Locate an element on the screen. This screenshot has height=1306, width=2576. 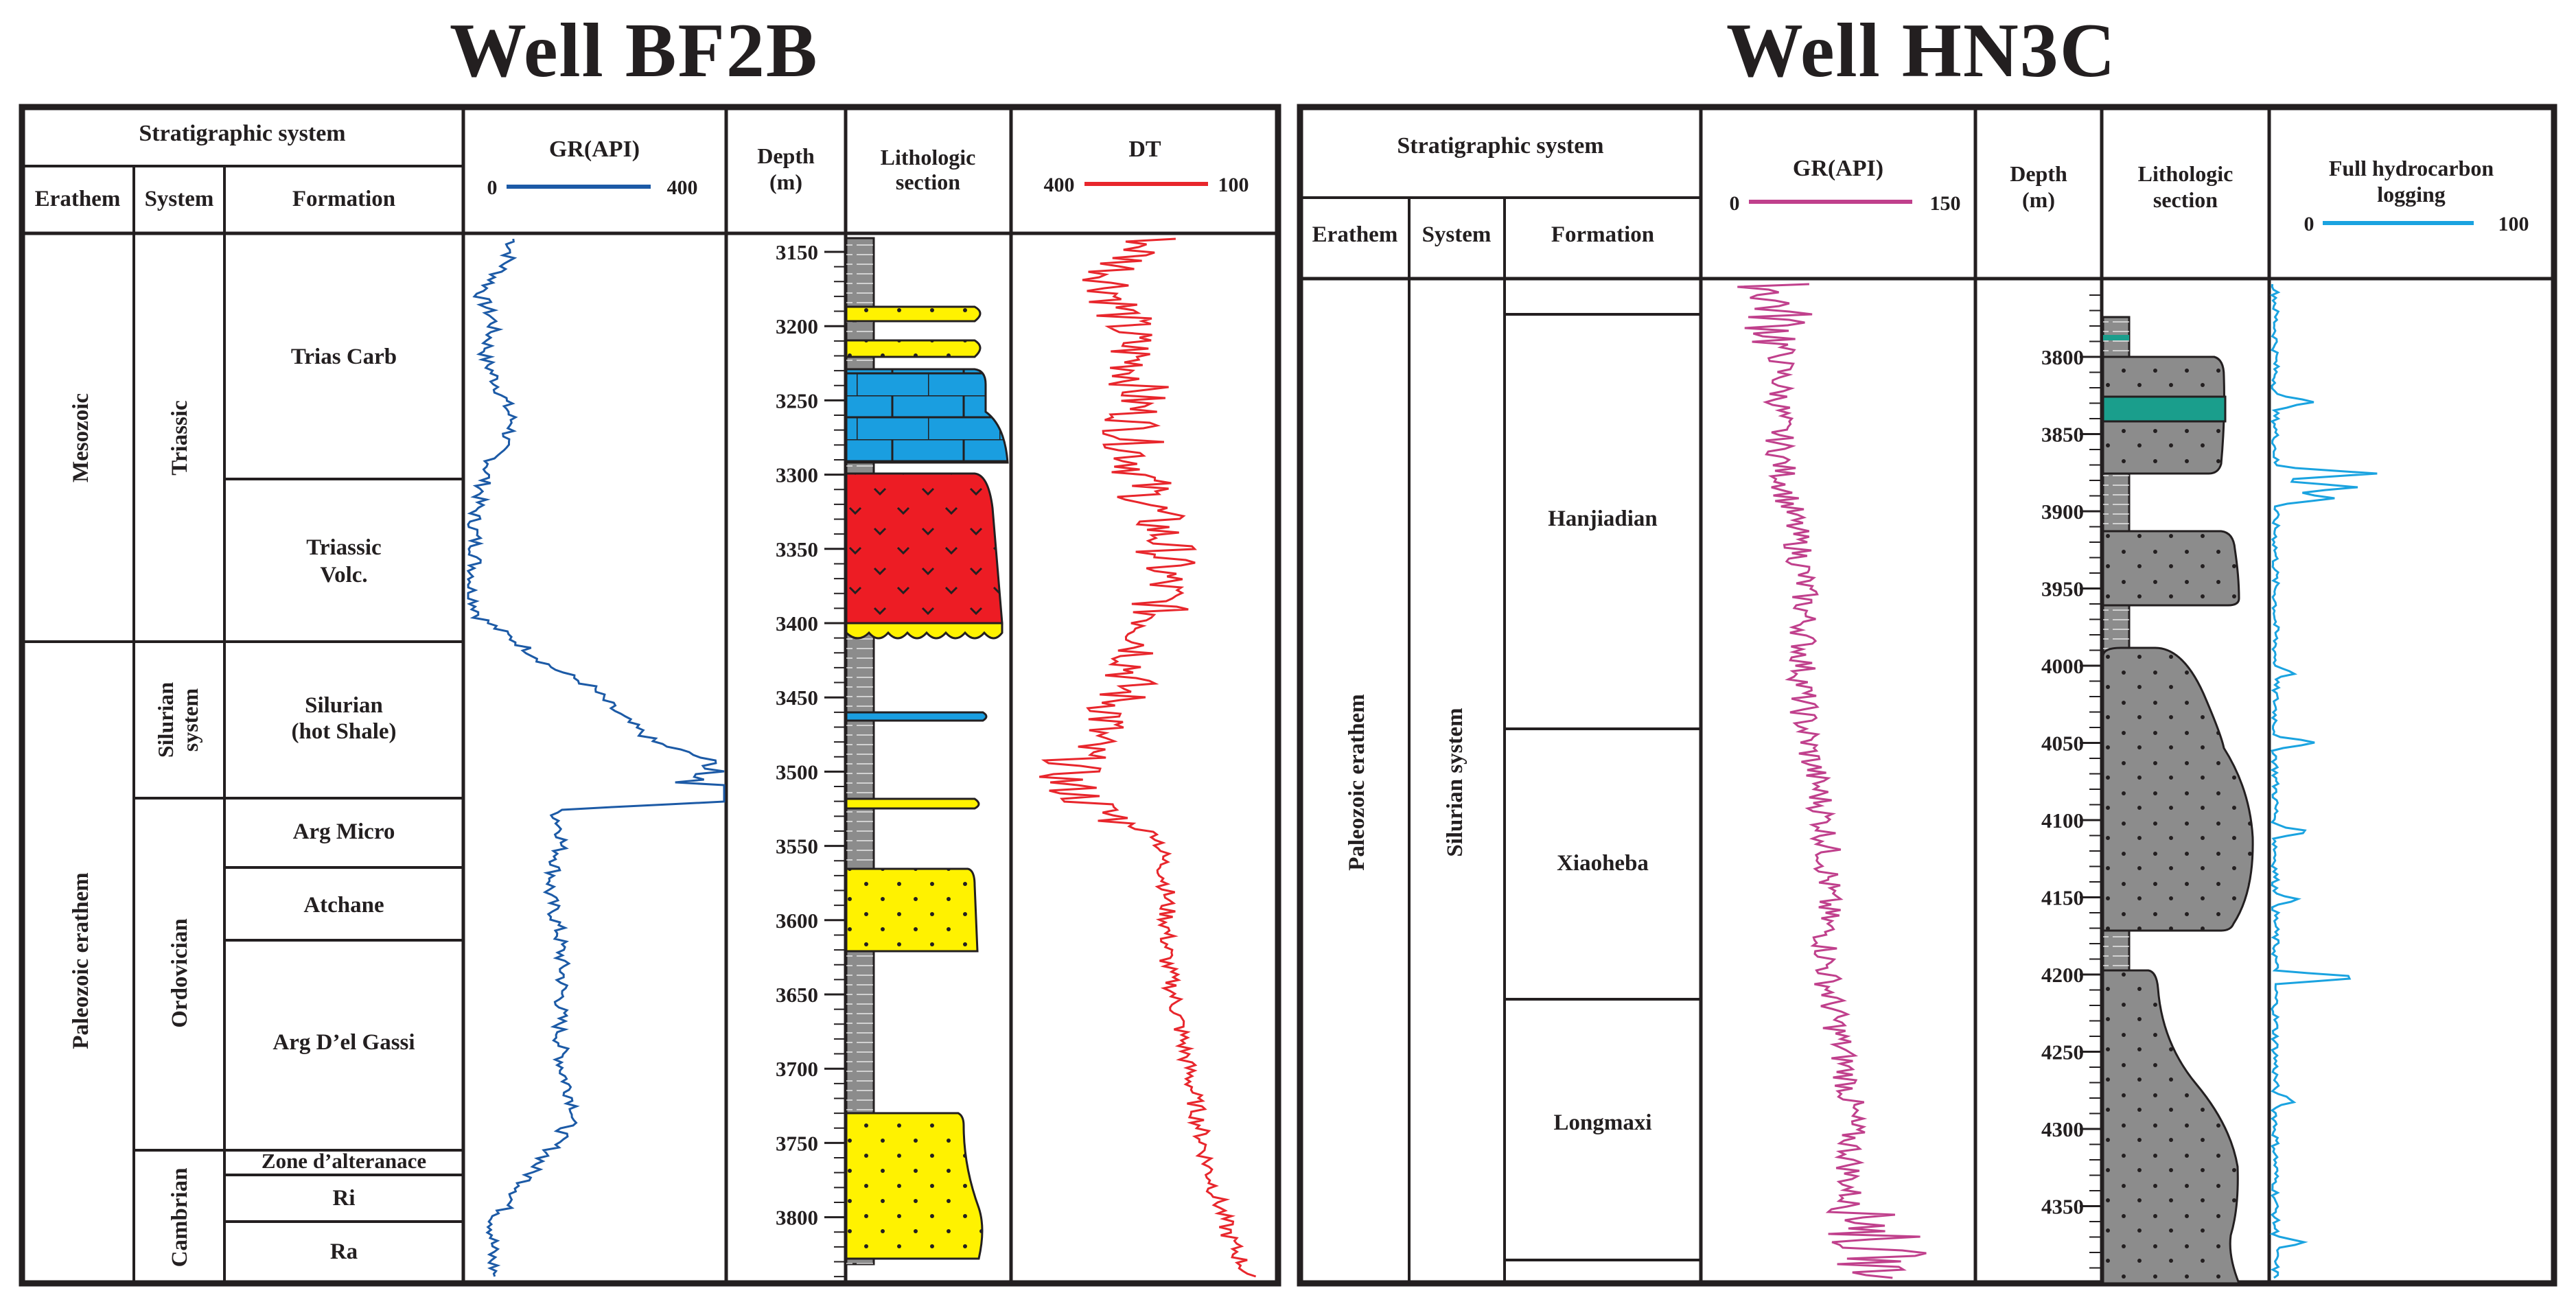
bf2b-dt-curve is located at coordinates (1147, 757).